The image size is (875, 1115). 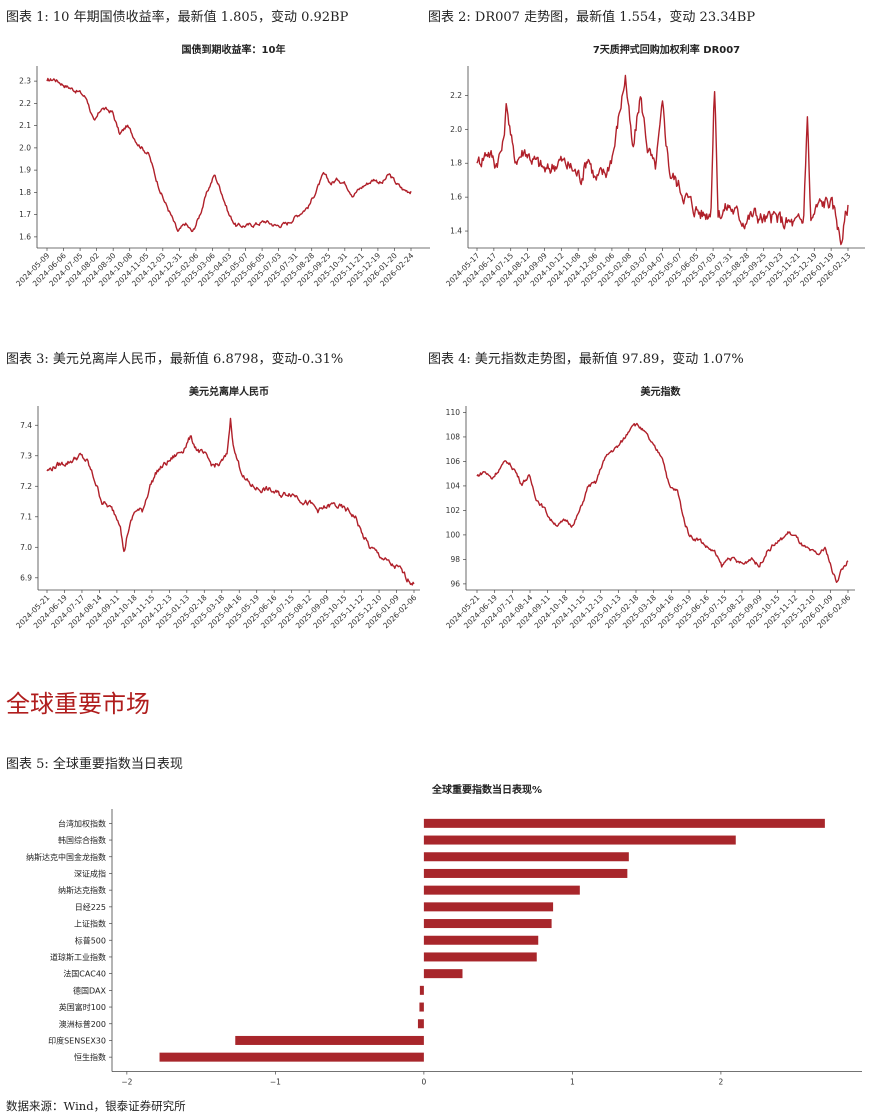 What do you see at coordinates (77, 1040) in the screenshot?
I see `category-label: 印度SENSEX30` at bounding box center [77, 1040].